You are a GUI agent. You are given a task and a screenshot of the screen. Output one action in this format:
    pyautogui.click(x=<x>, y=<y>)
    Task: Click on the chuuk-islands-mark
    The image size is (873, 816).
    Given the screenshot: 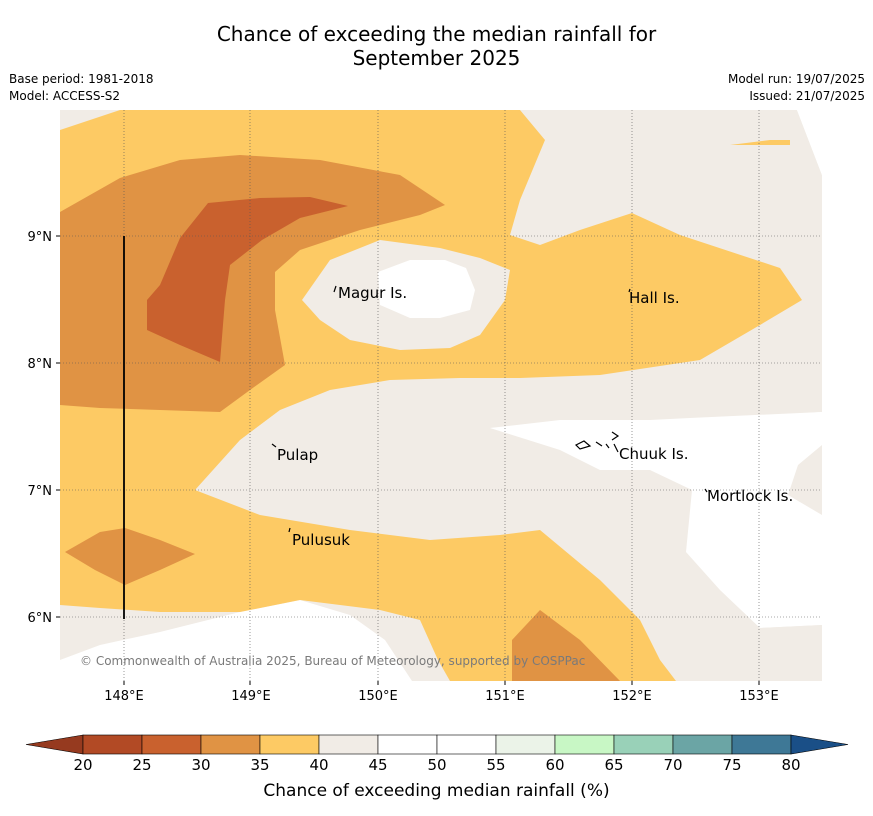 What is the action you would take?
    pyautogui.click(x=597, y=442)
    